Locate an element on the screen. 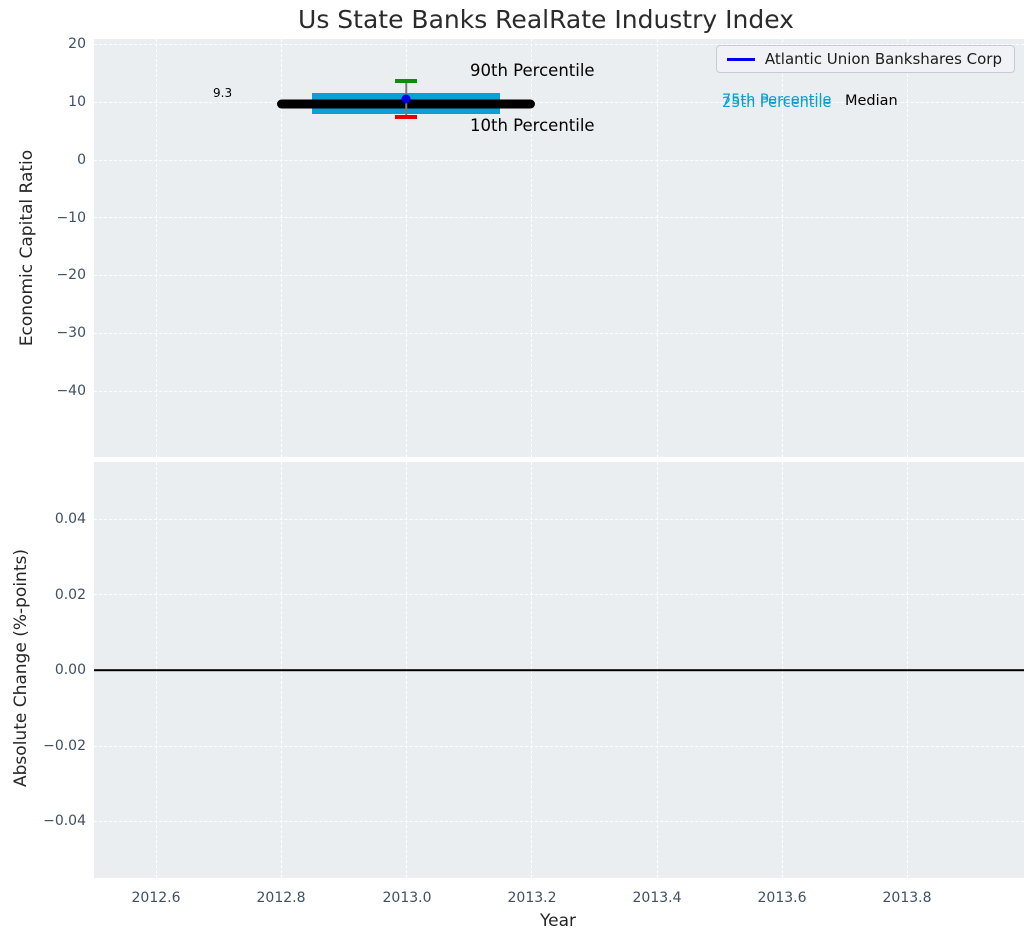  xtick-label: 2013.0 is located at coordinates (407, 898).